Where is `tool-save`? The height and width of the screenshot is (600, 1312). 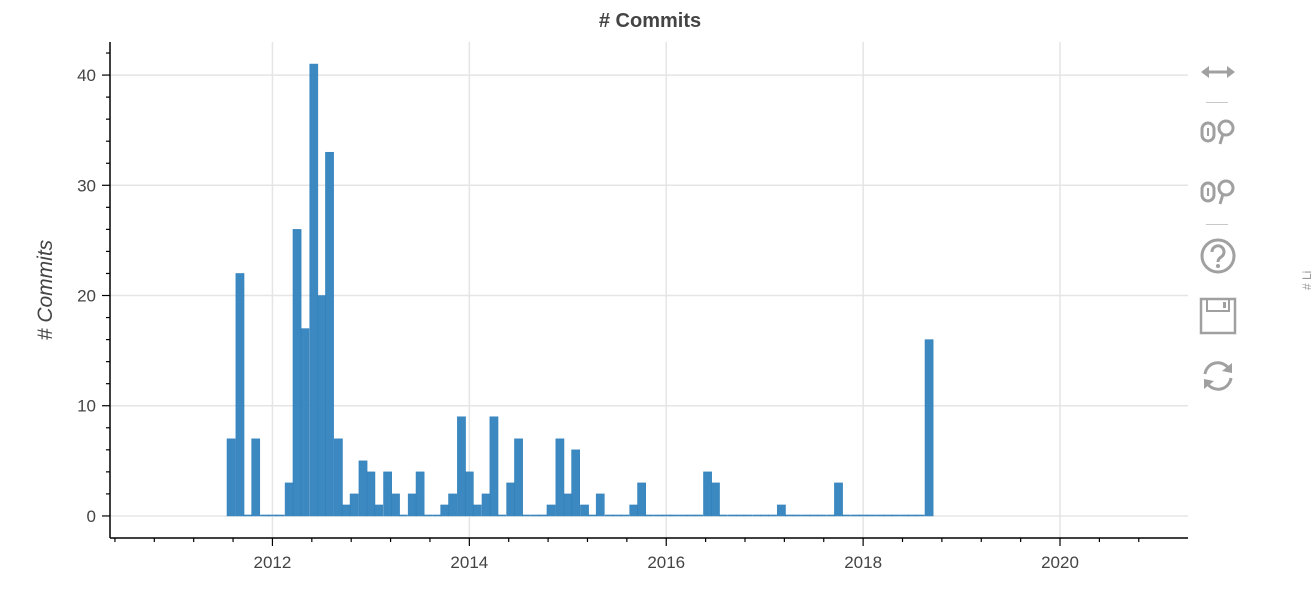
tool-save is located at coordinates (1218, 316).